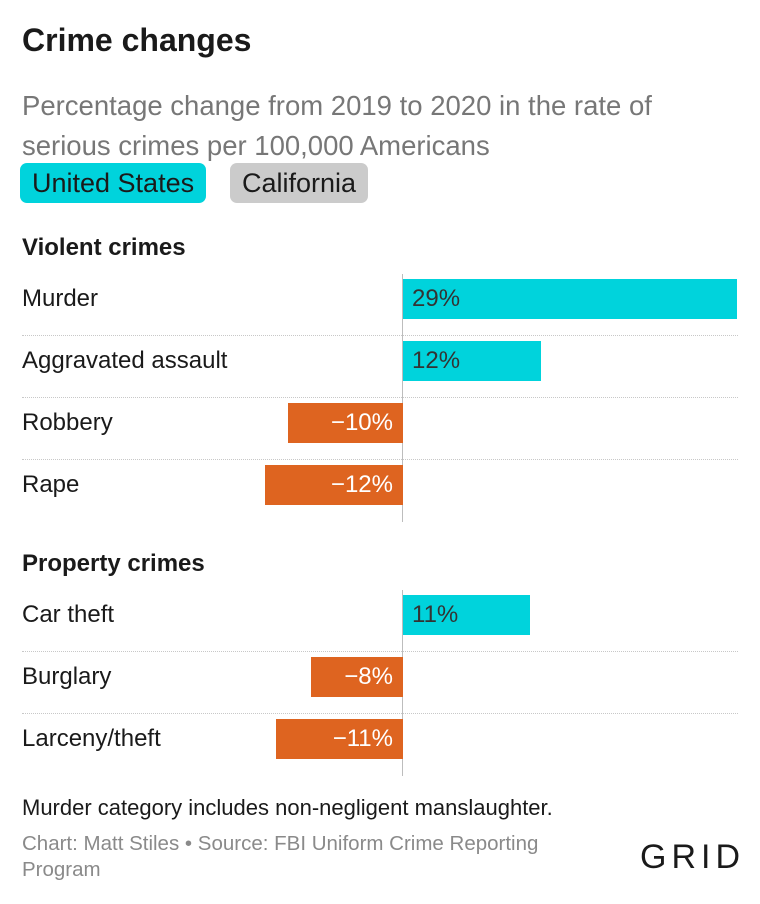  I want to click on chart-title: Crime changes, so click(137, 40).